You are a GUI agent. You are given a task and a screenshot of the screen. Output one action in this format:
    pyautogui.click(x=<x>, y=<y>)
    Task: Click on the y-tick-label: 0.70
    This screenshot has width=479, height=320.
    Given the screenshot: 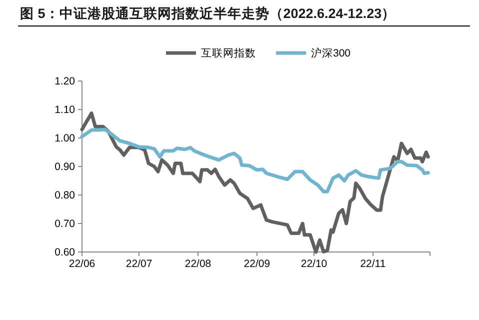 What is the action you would take?
    pyautogui.click(x=65, y=224)
    